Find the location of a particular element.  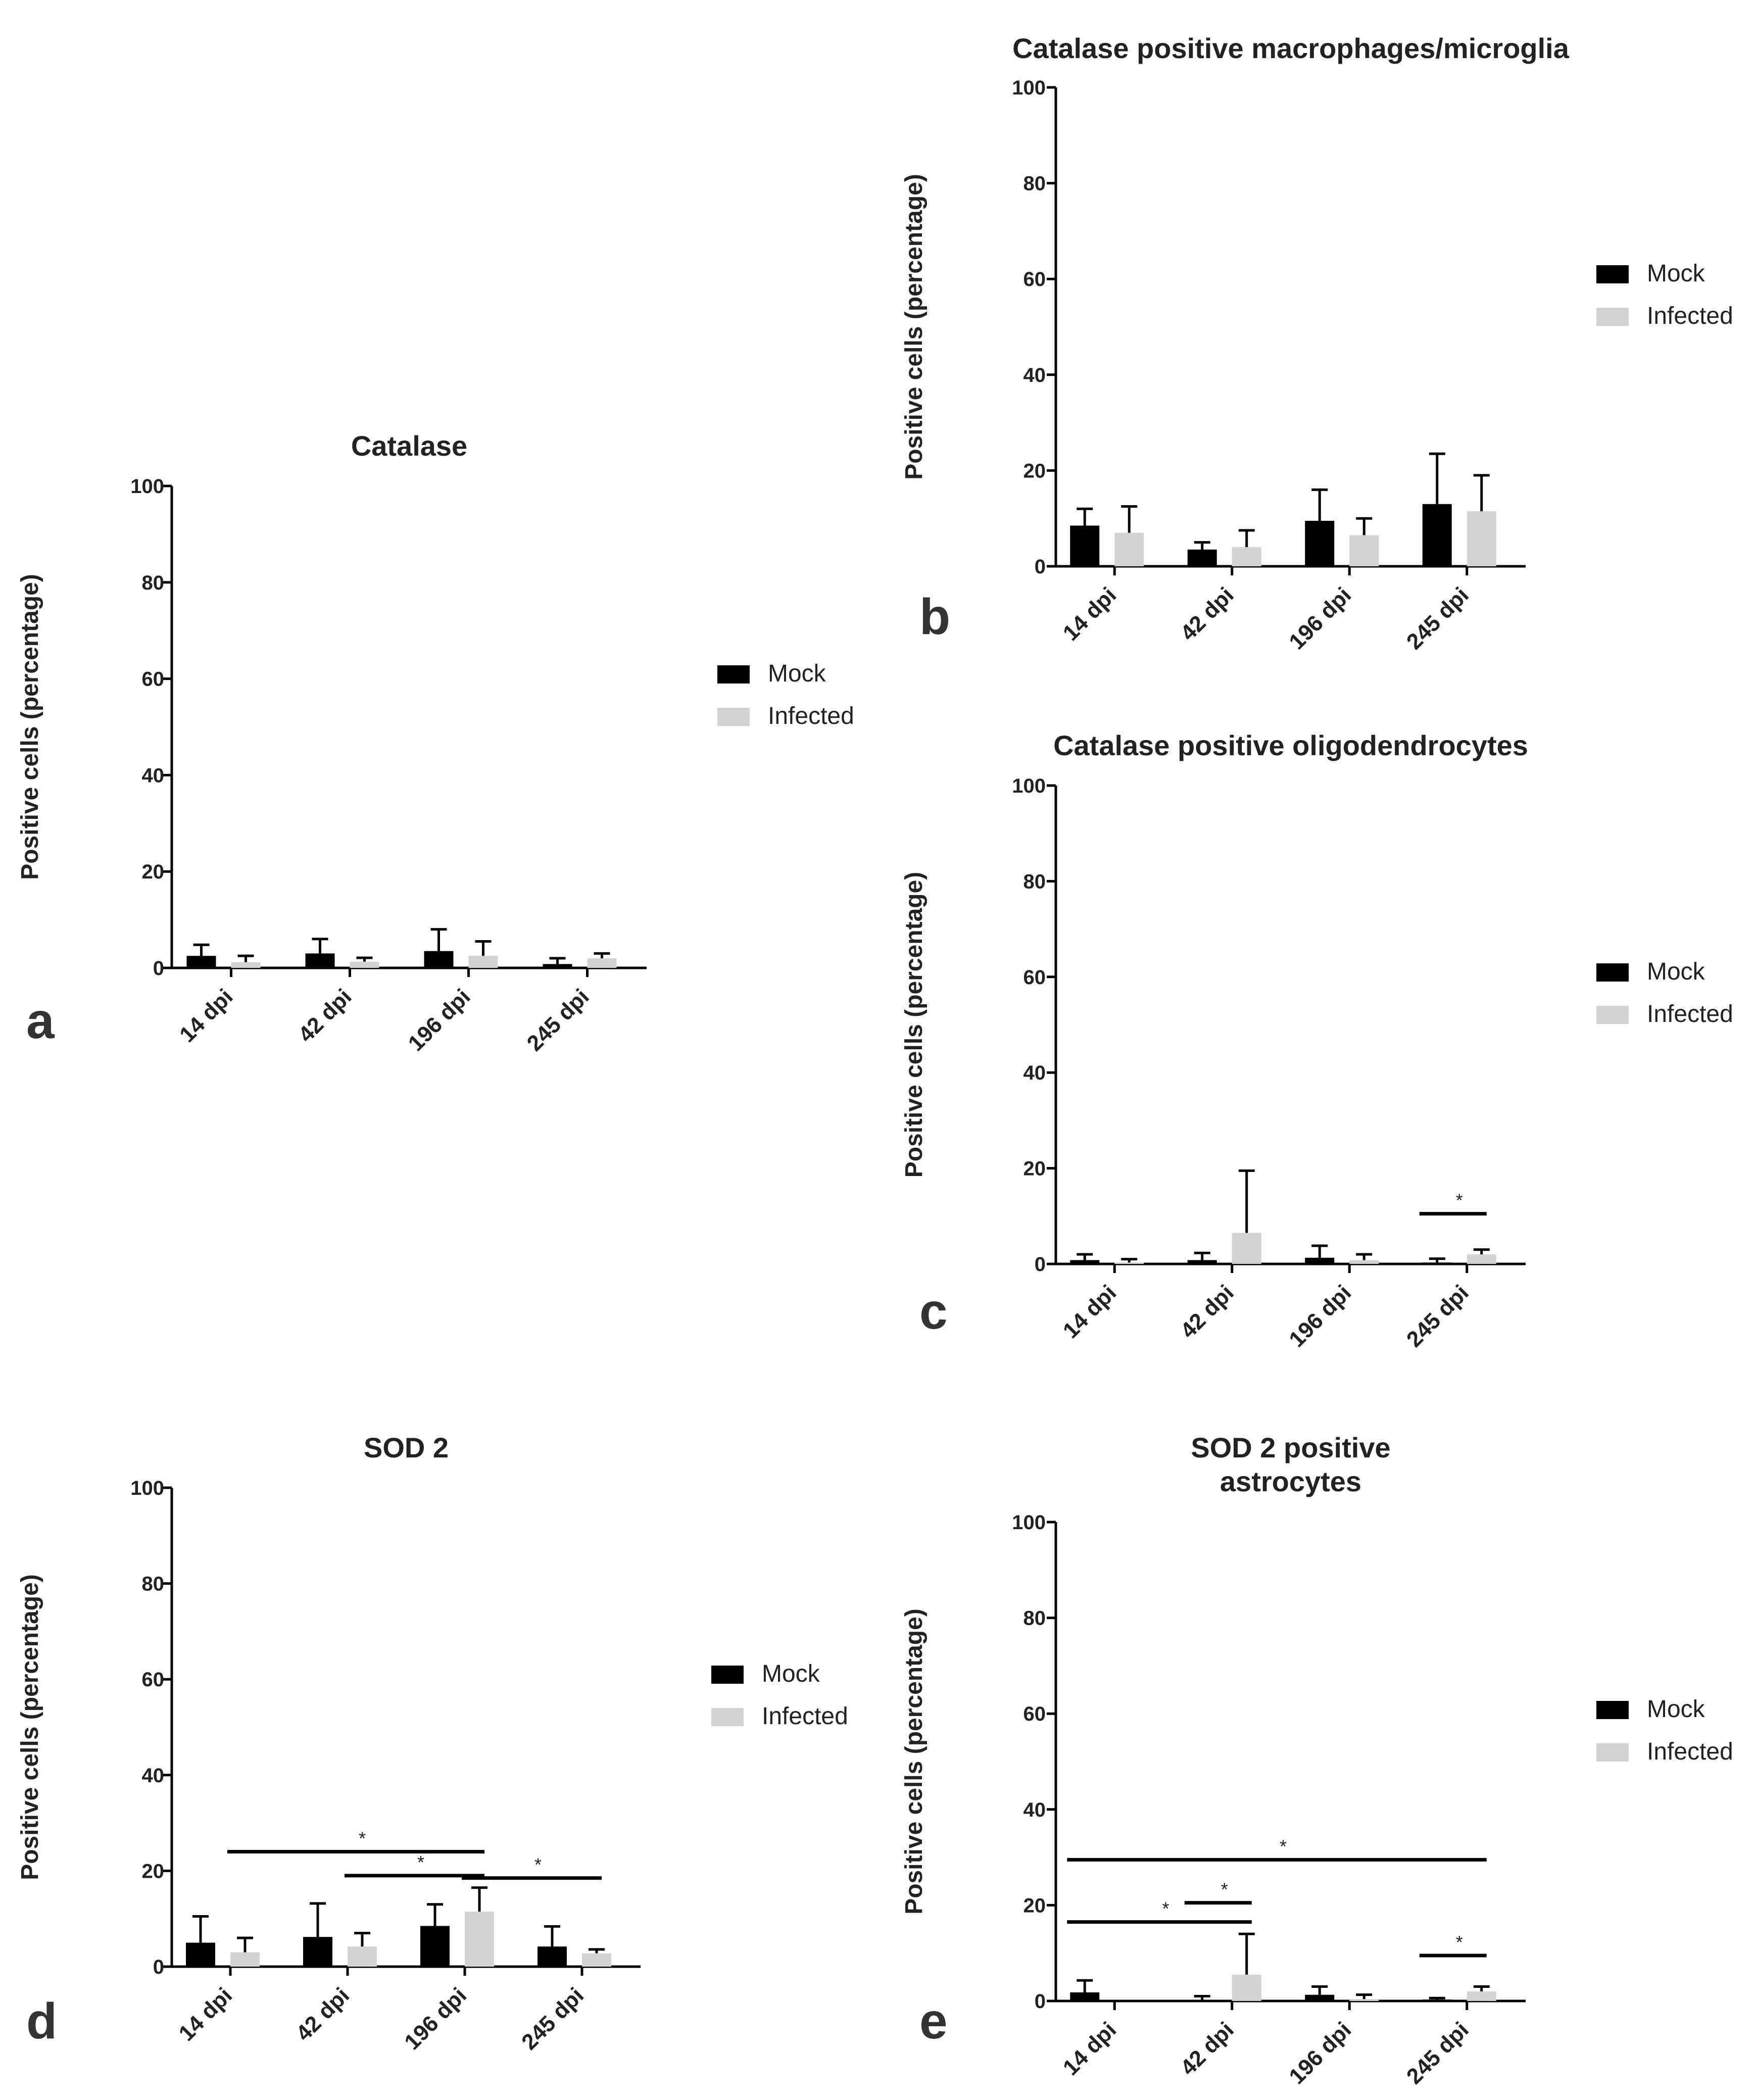

chart-title: Catalase positive oligodendrocytes is located at coordinates (1290, 745).